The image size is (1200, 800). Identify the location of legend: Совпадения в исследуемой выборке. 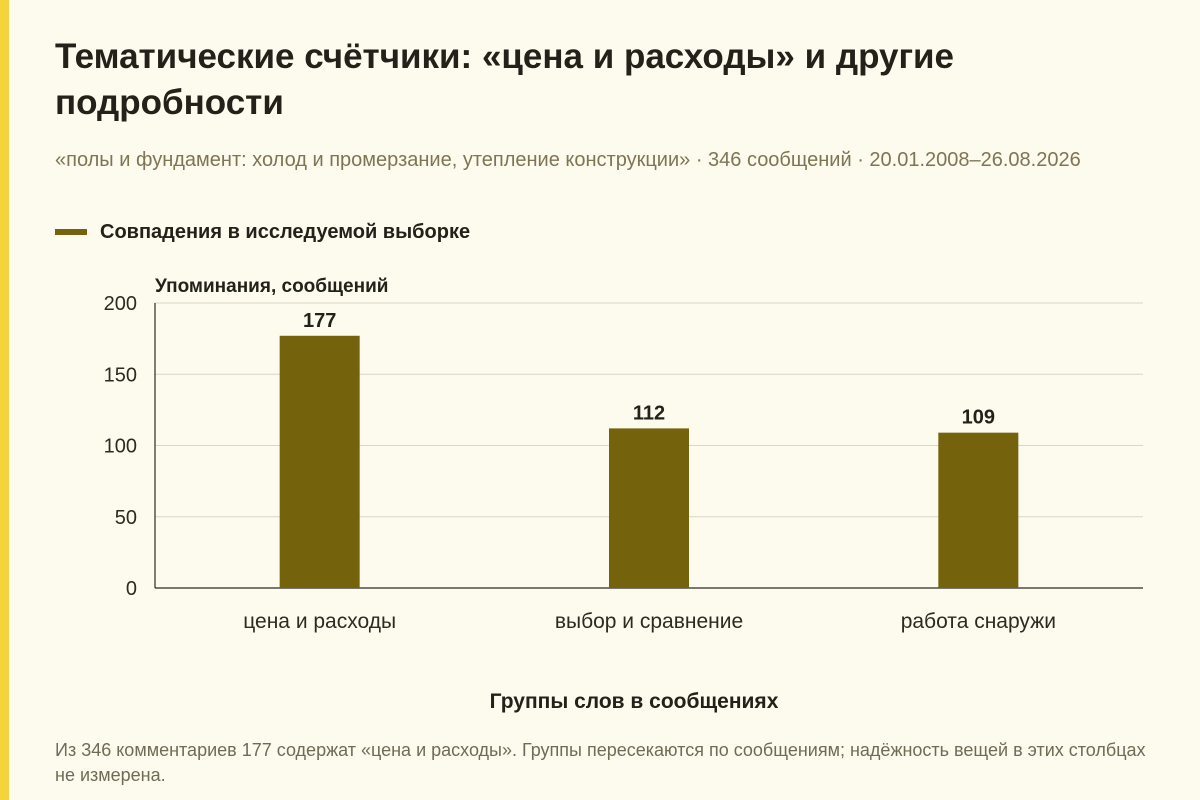
(262, 232).